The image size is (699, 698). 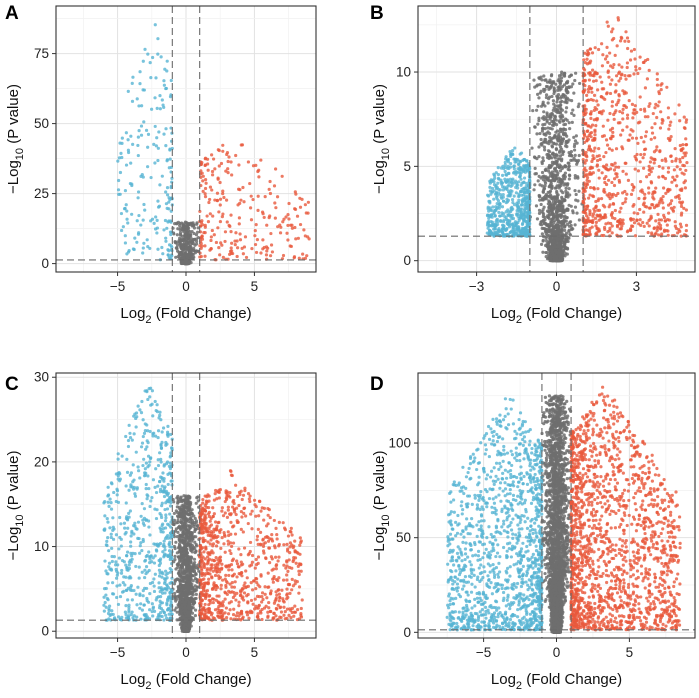 I want to click on panel-b-letter: B, so click(x=377, y=13).